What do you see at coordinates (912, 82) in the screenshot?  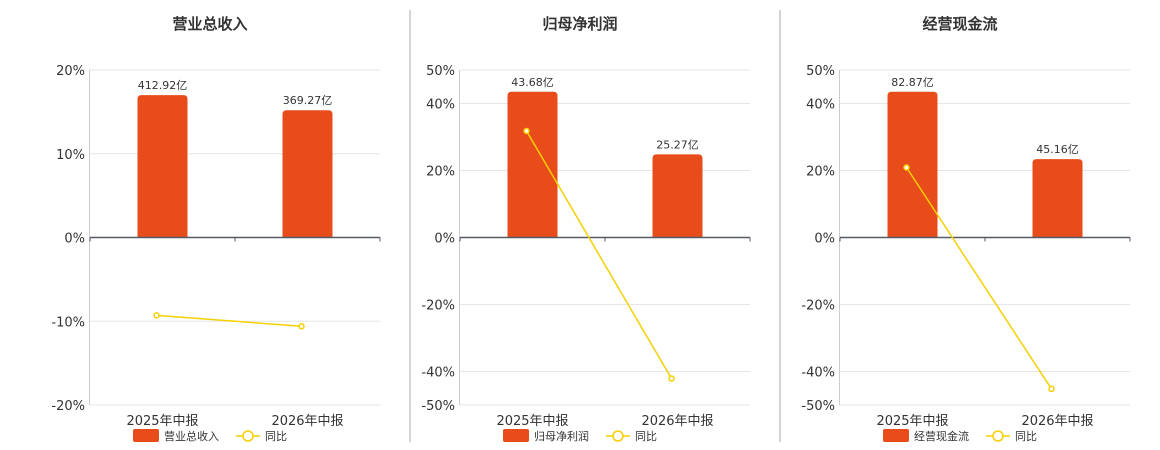 I see `bar-value-label: 82.87亿` at bounding box center [912, 82].